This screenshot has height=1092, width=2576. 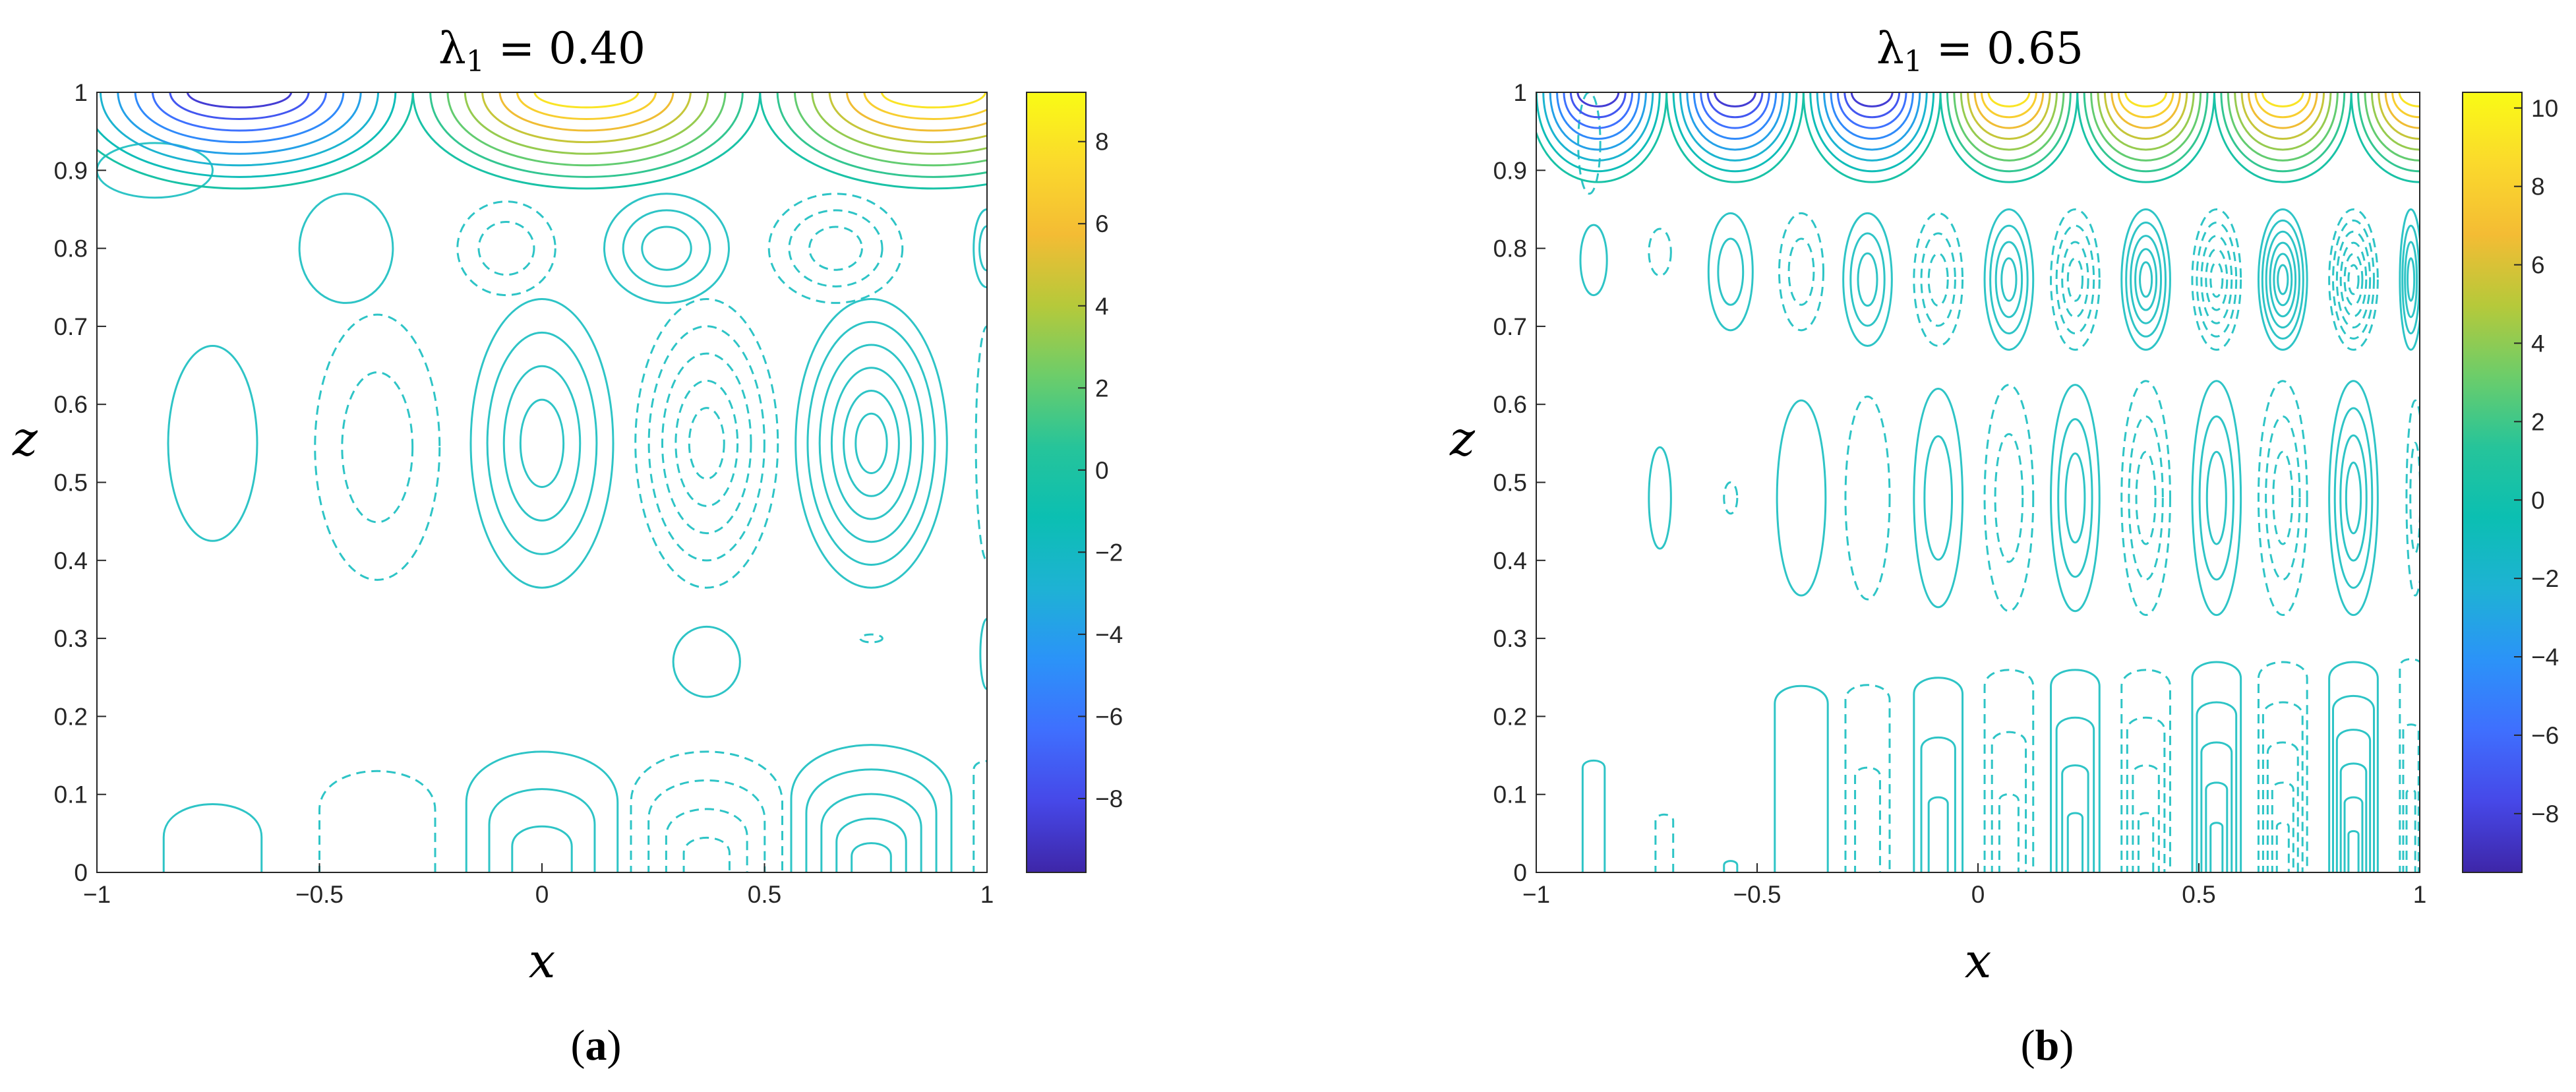 What do you see at coordinates (97, 894) in the screenshot?
I see `x-tick-label: −1` at bounding box center [97, 894].